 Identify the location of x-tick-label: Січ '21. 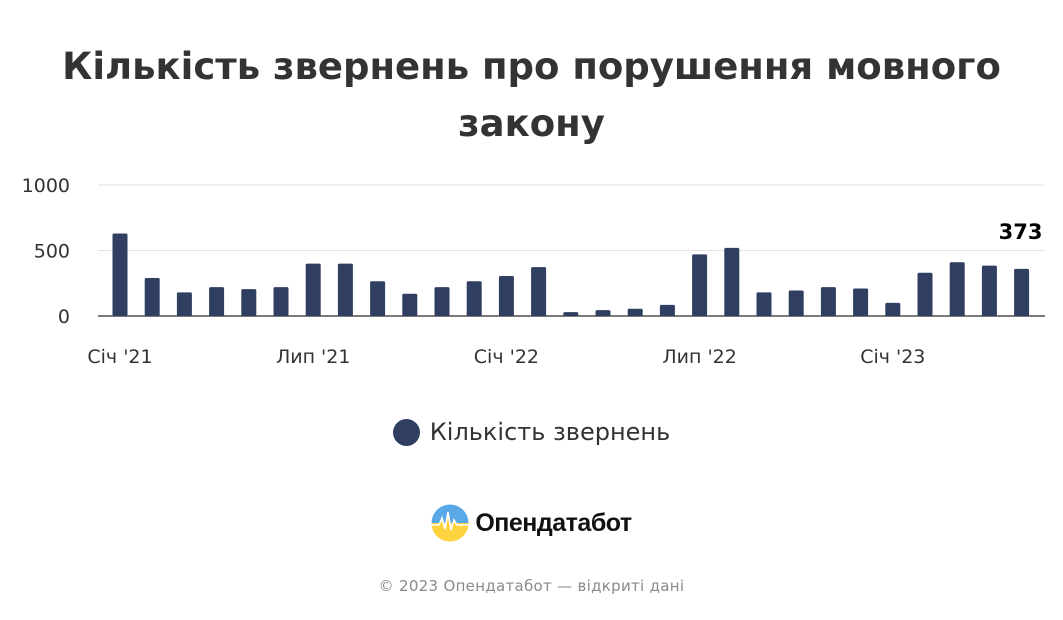
(119, 357).